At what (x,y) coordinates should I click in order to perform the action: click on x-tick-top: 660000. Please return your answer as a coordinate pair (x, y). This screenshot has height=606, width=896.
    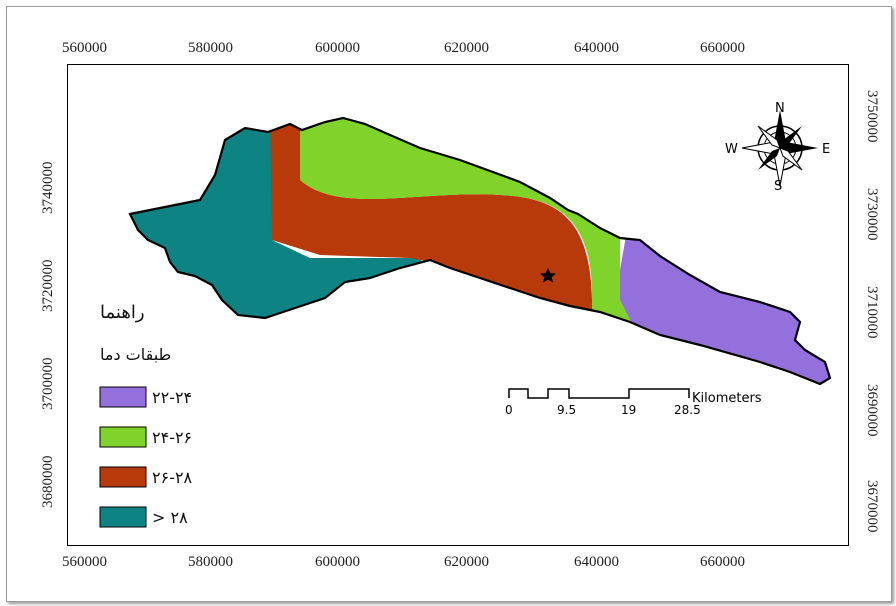
    Looking at the image, I should click on (722, 48).